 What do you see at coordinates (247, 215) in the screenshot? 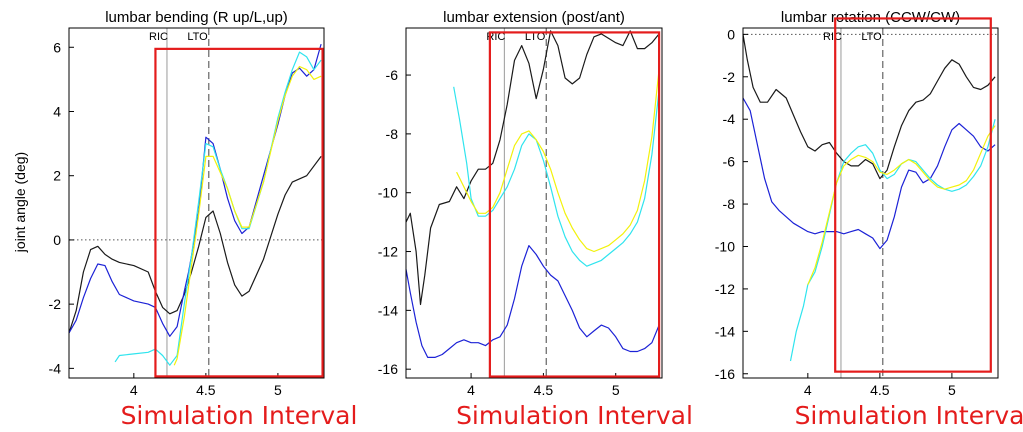
I see `chart-bending-series-yellow` at bounding box center [247, 215].